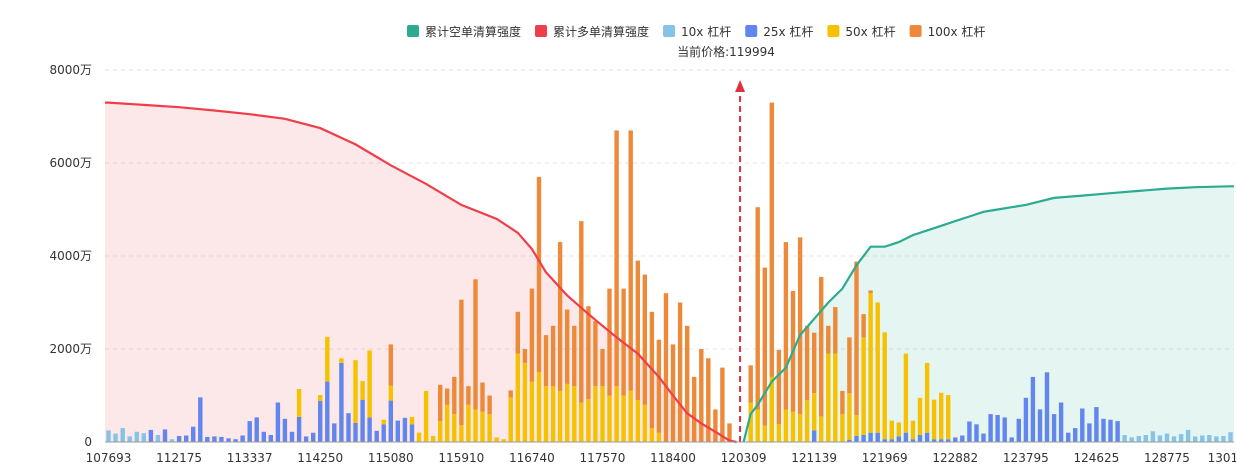 The image size is (1236, 466). I want to click on x-tick-label: 118400, so click(673, 458).